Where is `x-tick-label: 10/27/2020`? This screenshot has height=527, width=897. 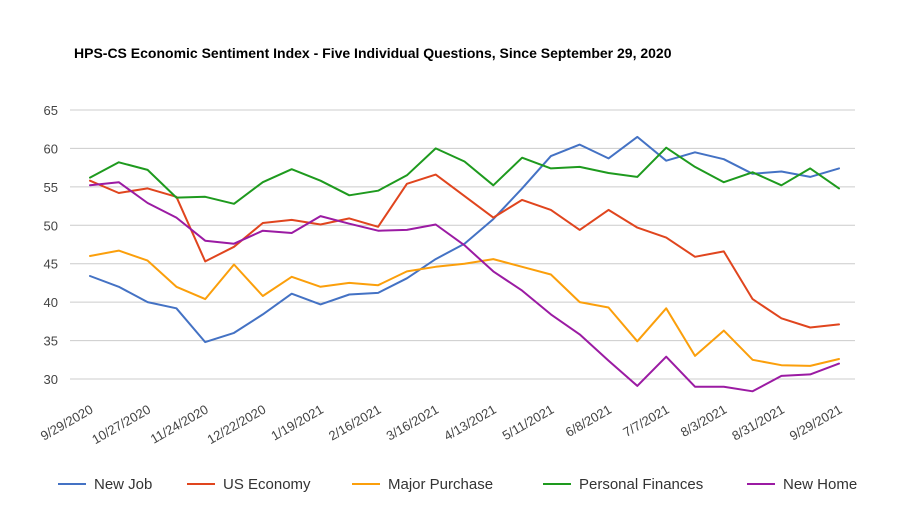 x-tick-label: 10/27/2020 is located at coordinates (121, 425).